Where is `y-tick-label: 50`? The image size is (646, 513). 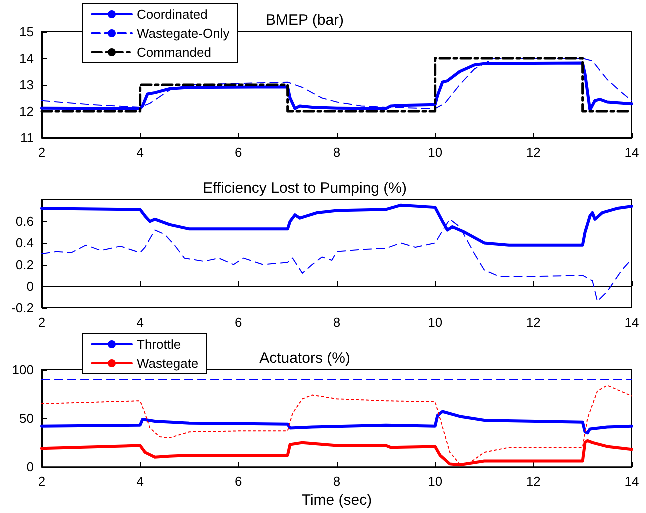
y-tick-label: 50 is located at coordinates (27, 418).